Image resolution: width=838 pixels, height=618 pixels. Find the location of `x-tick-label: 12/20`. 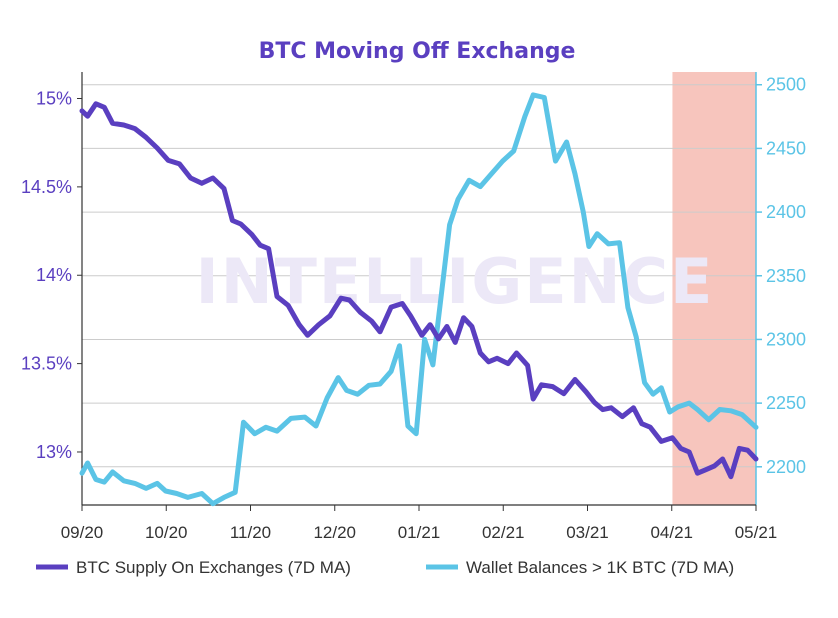

x-tick-label: 12/20 is located at coordinates (334, 532).